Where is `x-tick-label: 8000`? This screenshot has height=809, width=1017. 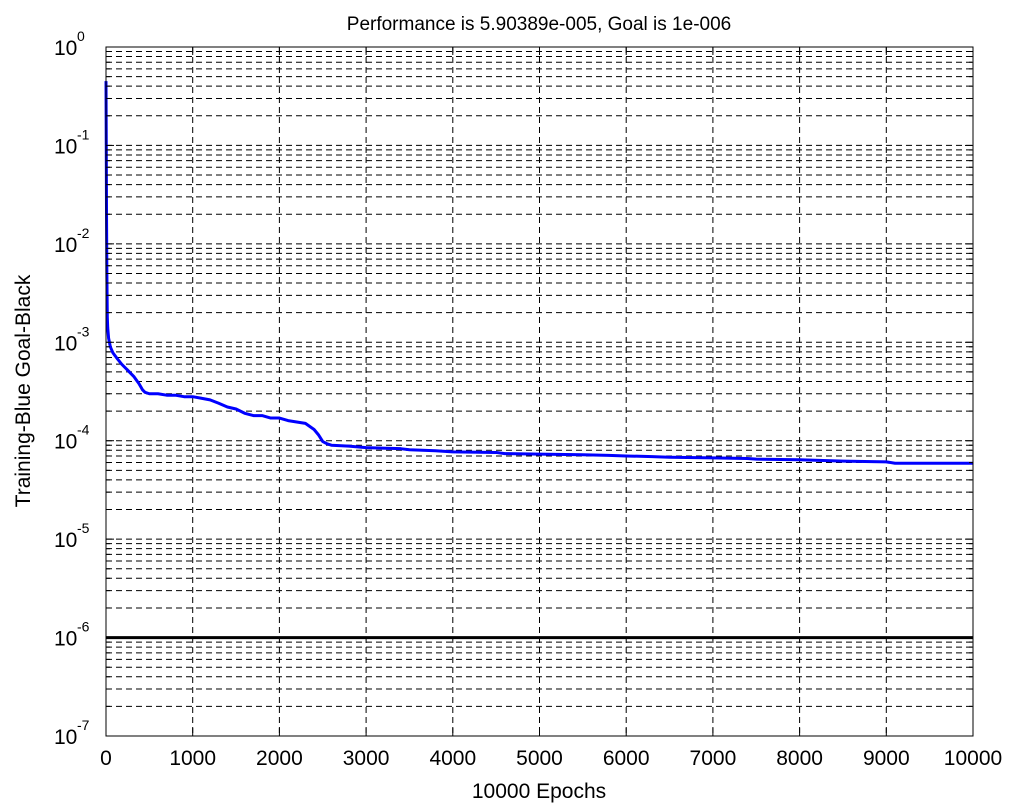
x-tick-label: 8000 is located at coordinates (799, 758).